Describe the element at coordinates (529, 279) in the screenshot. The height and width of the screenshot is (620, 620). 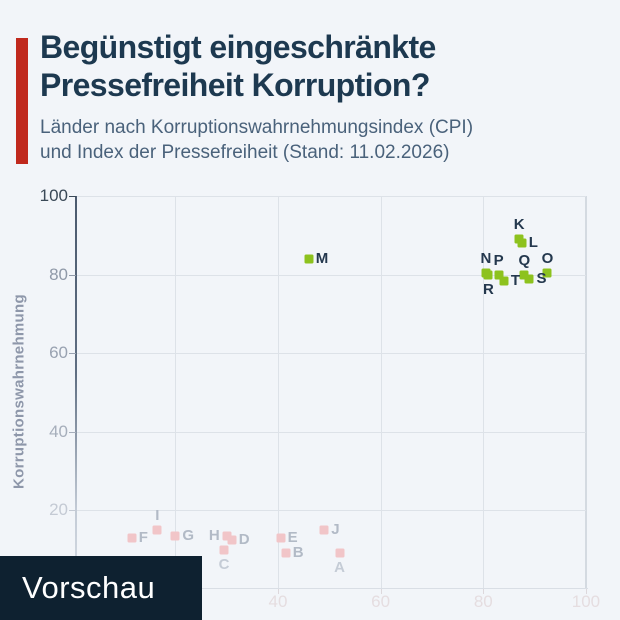
I see `data-point-S` at that location.